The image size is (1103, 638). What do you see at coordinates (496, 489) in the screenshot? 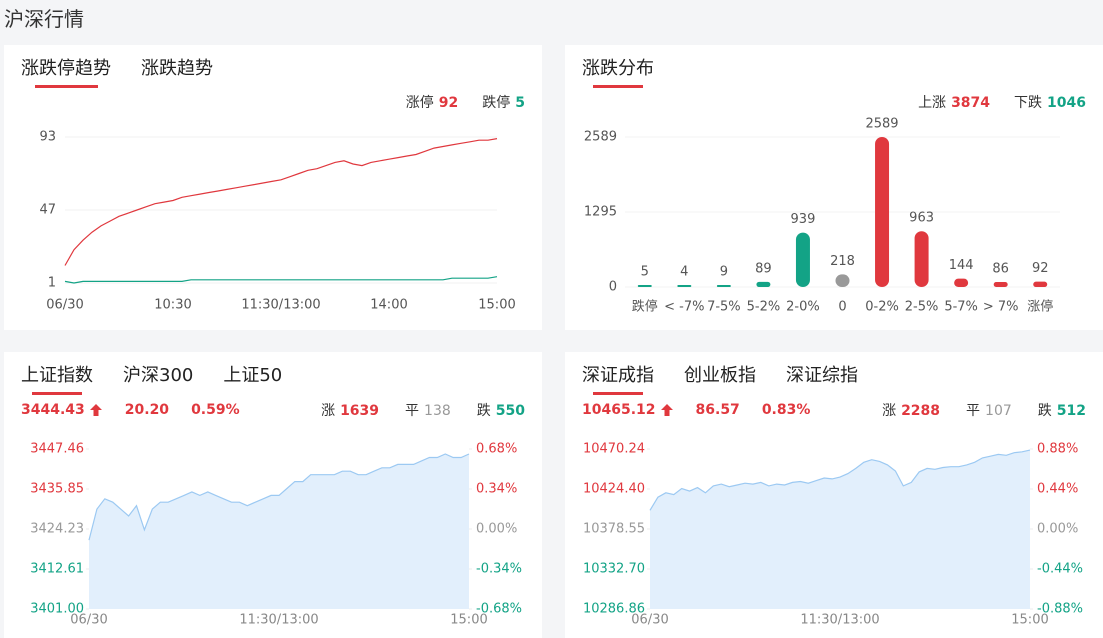
I see `y2-tick-label: 0.34%` at bounding box center [496, 489].